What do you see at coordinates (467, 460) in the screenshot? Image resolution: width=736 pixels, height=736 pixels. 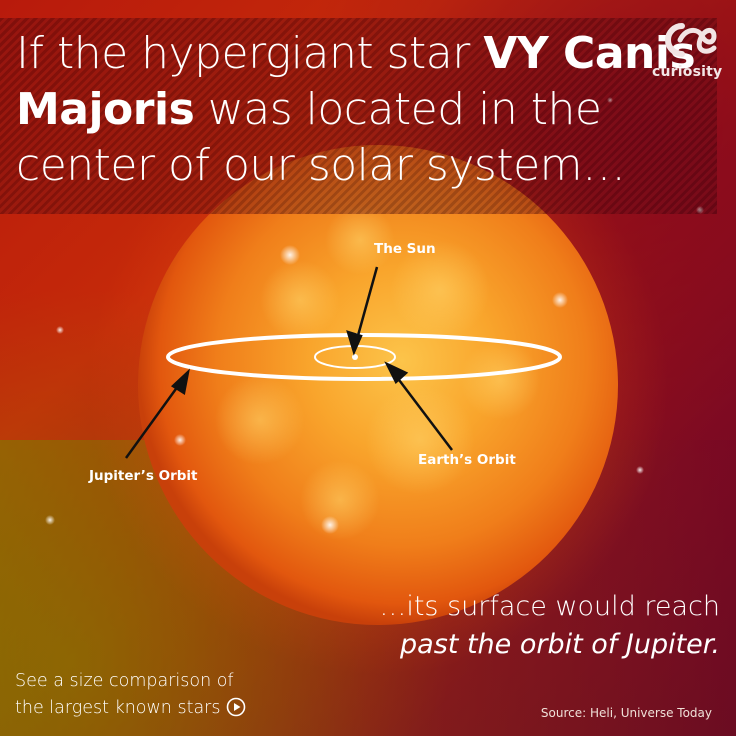 I see `earth-orbit-label: Earth’s Orbit` at bounding box center [467, 460].